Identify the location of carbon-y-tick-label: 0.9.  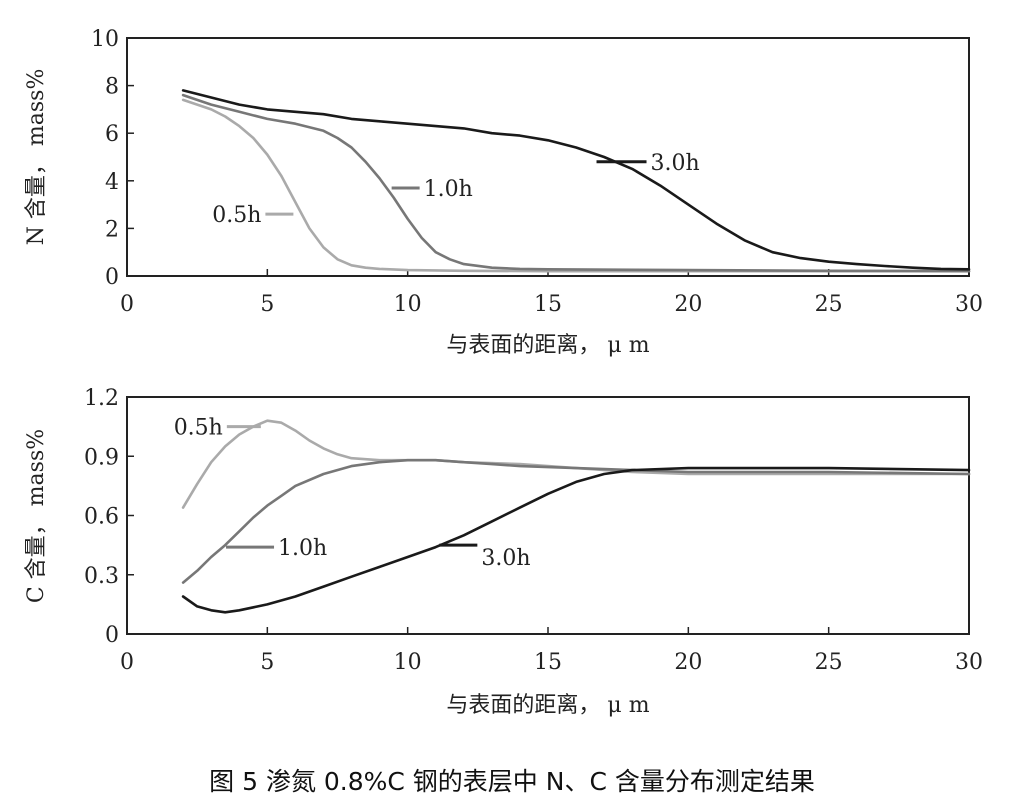
(101, 457).